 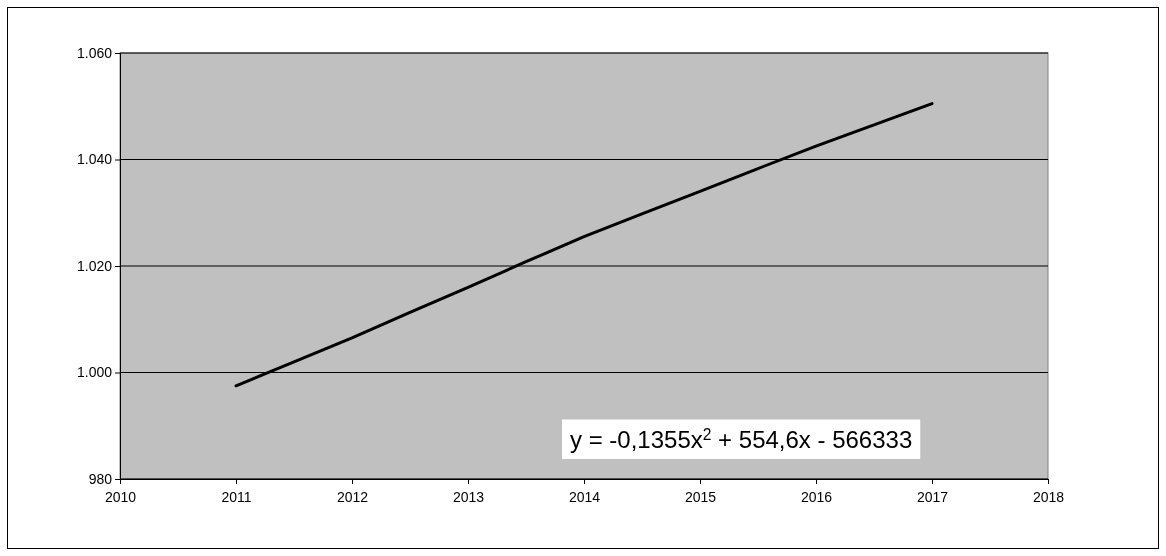 I want to click on x-tick-label: 2018, so click(x=1048, y=497).